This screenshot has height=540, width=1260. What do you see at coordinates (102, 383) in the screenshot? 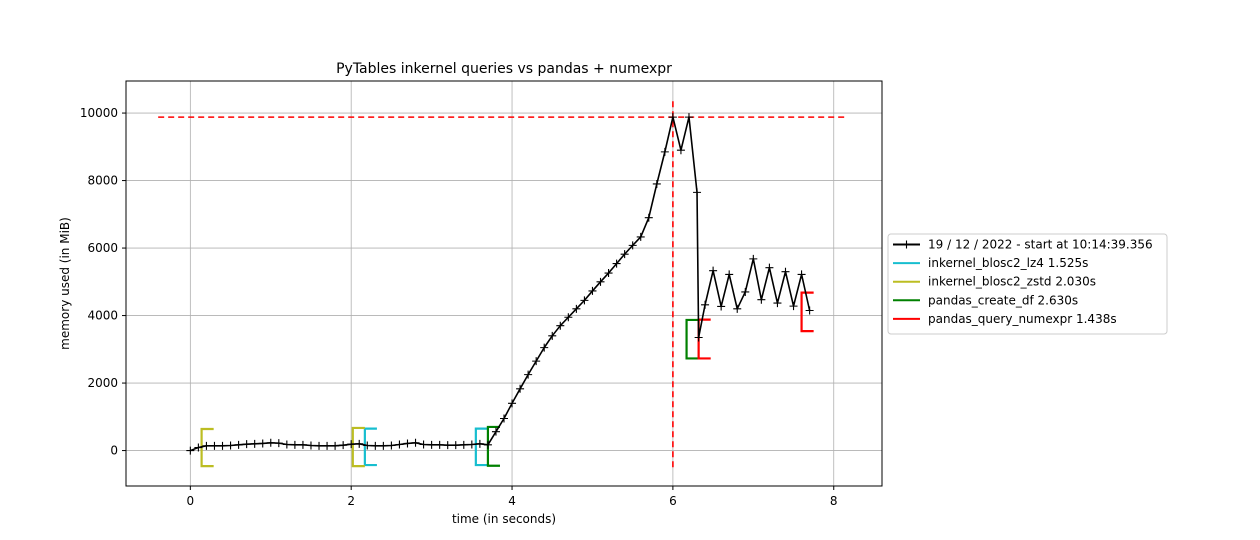
I see `y-tick-label: 2000` at bounding box center [102, 383].